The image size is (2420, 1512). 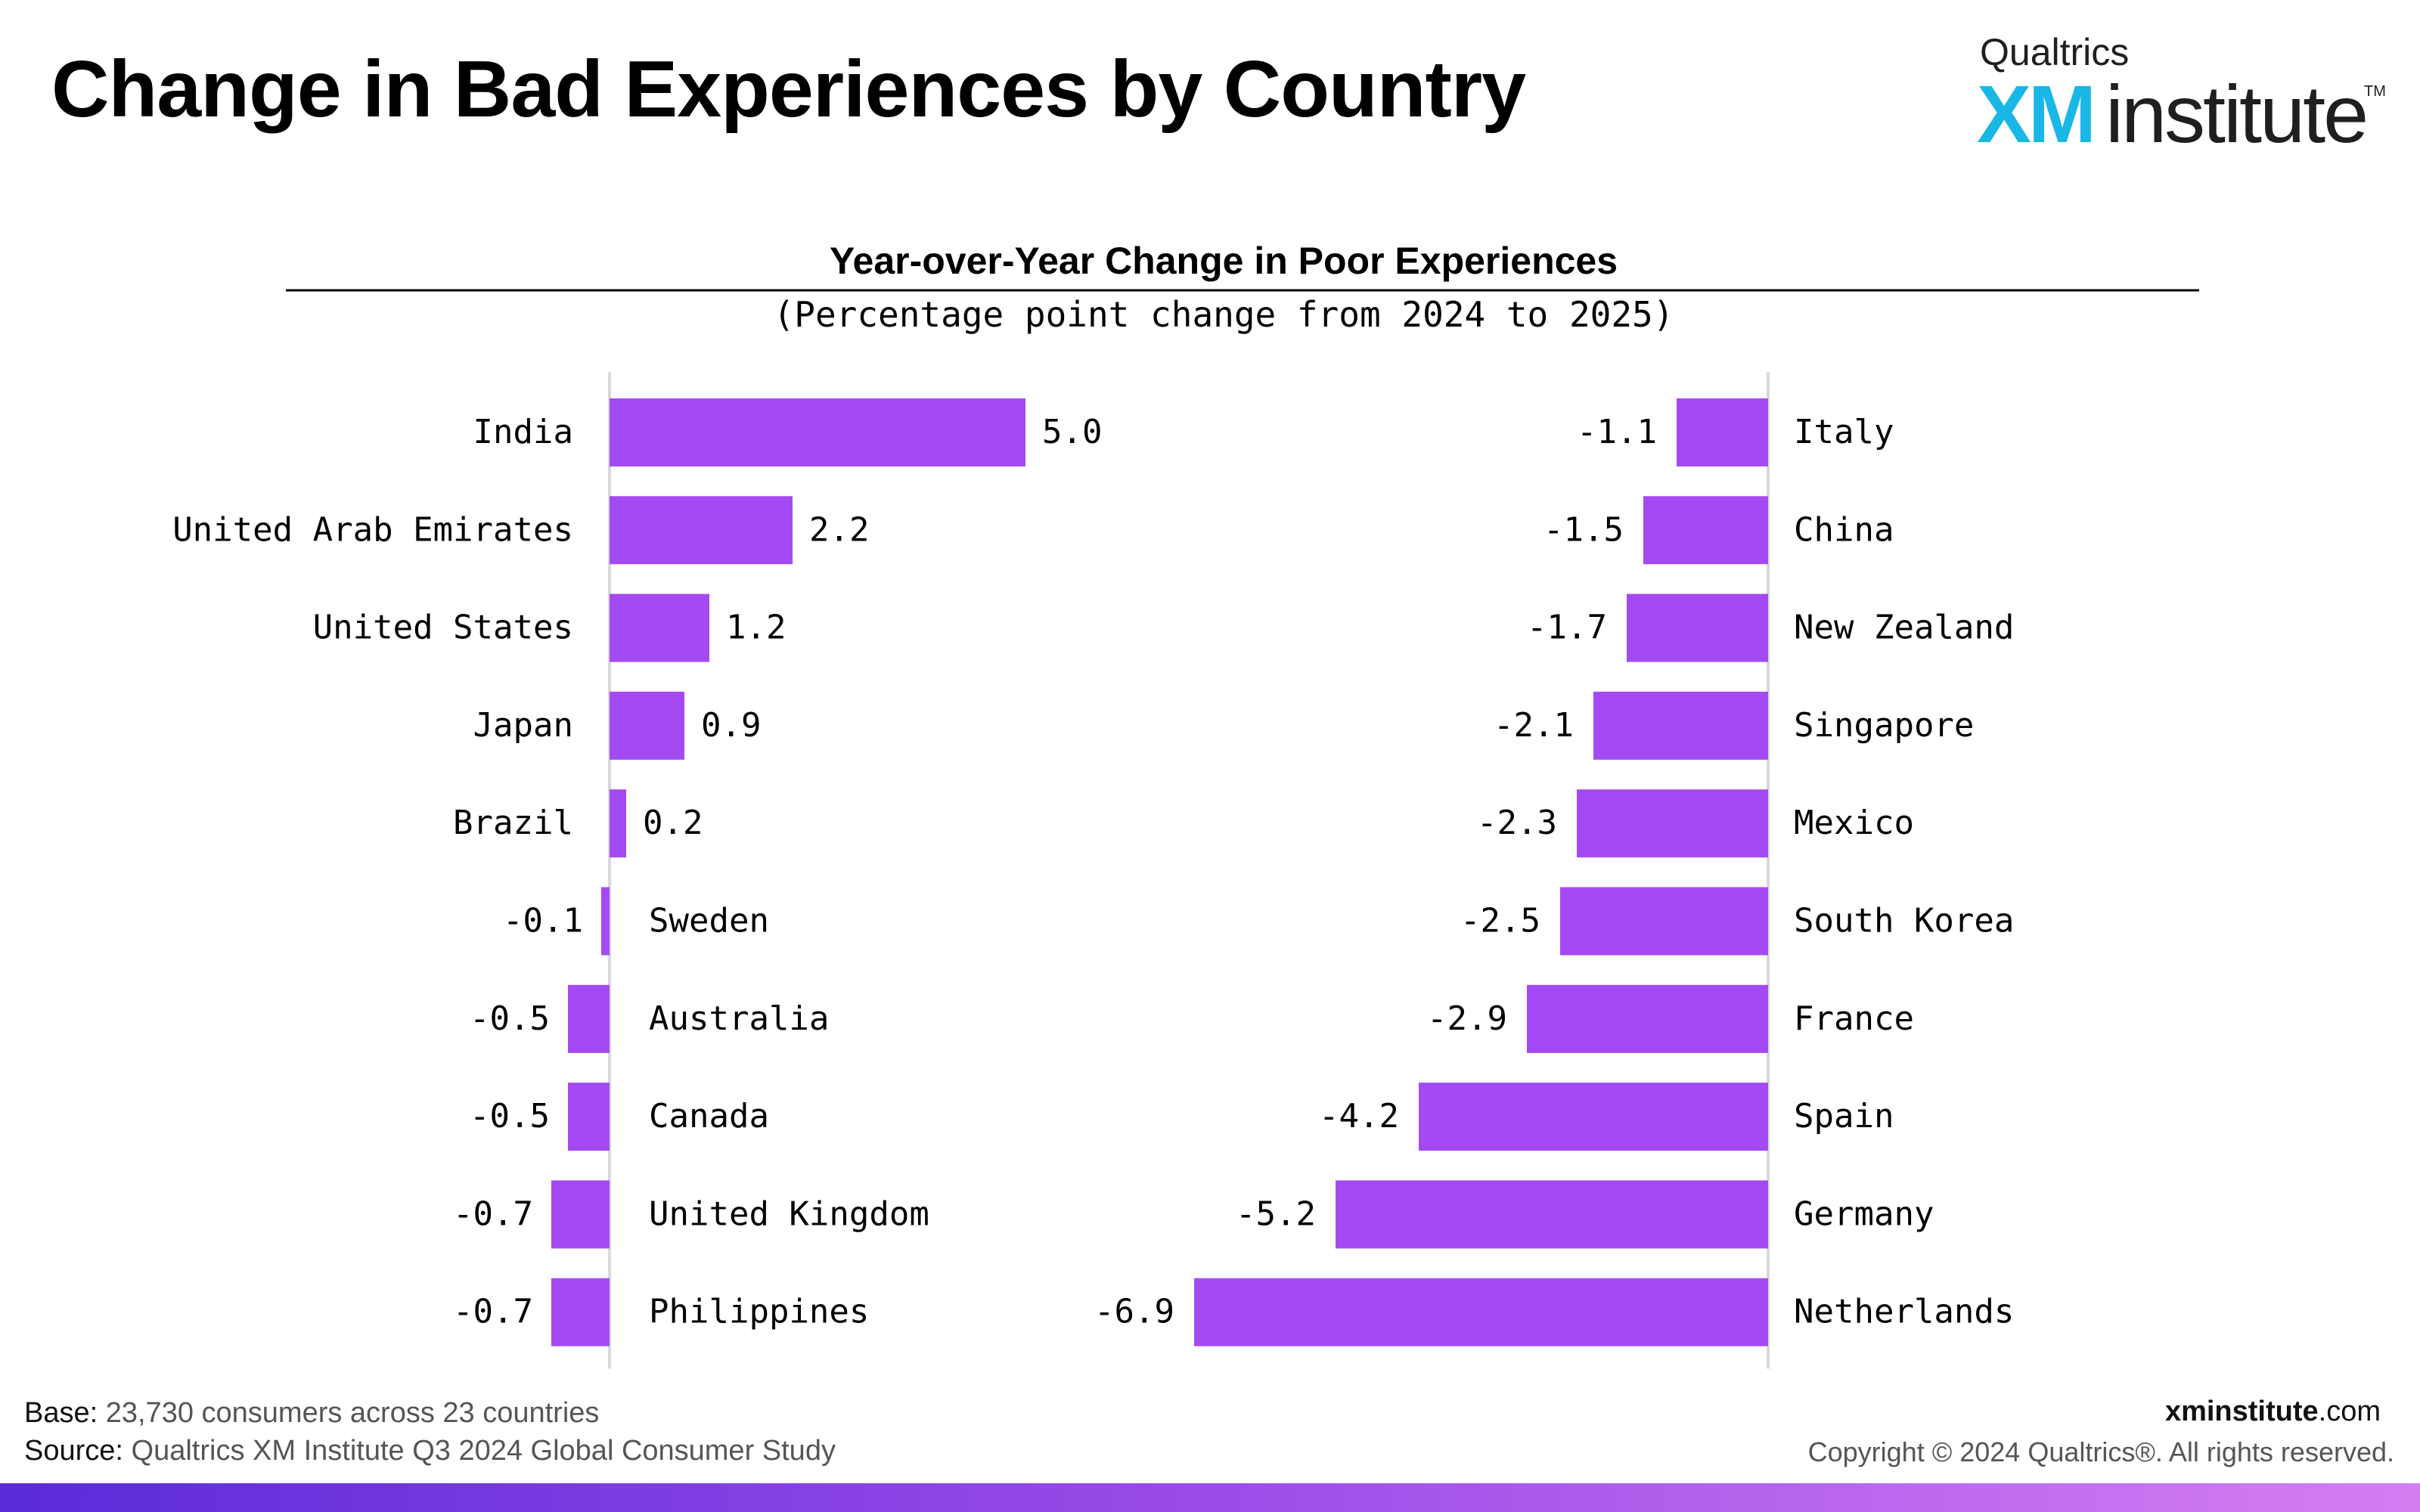 What do you see at coordinates (61, 1413) in the screenshot?
I see `base-label: Base:` at bounding box center [61, 1413].